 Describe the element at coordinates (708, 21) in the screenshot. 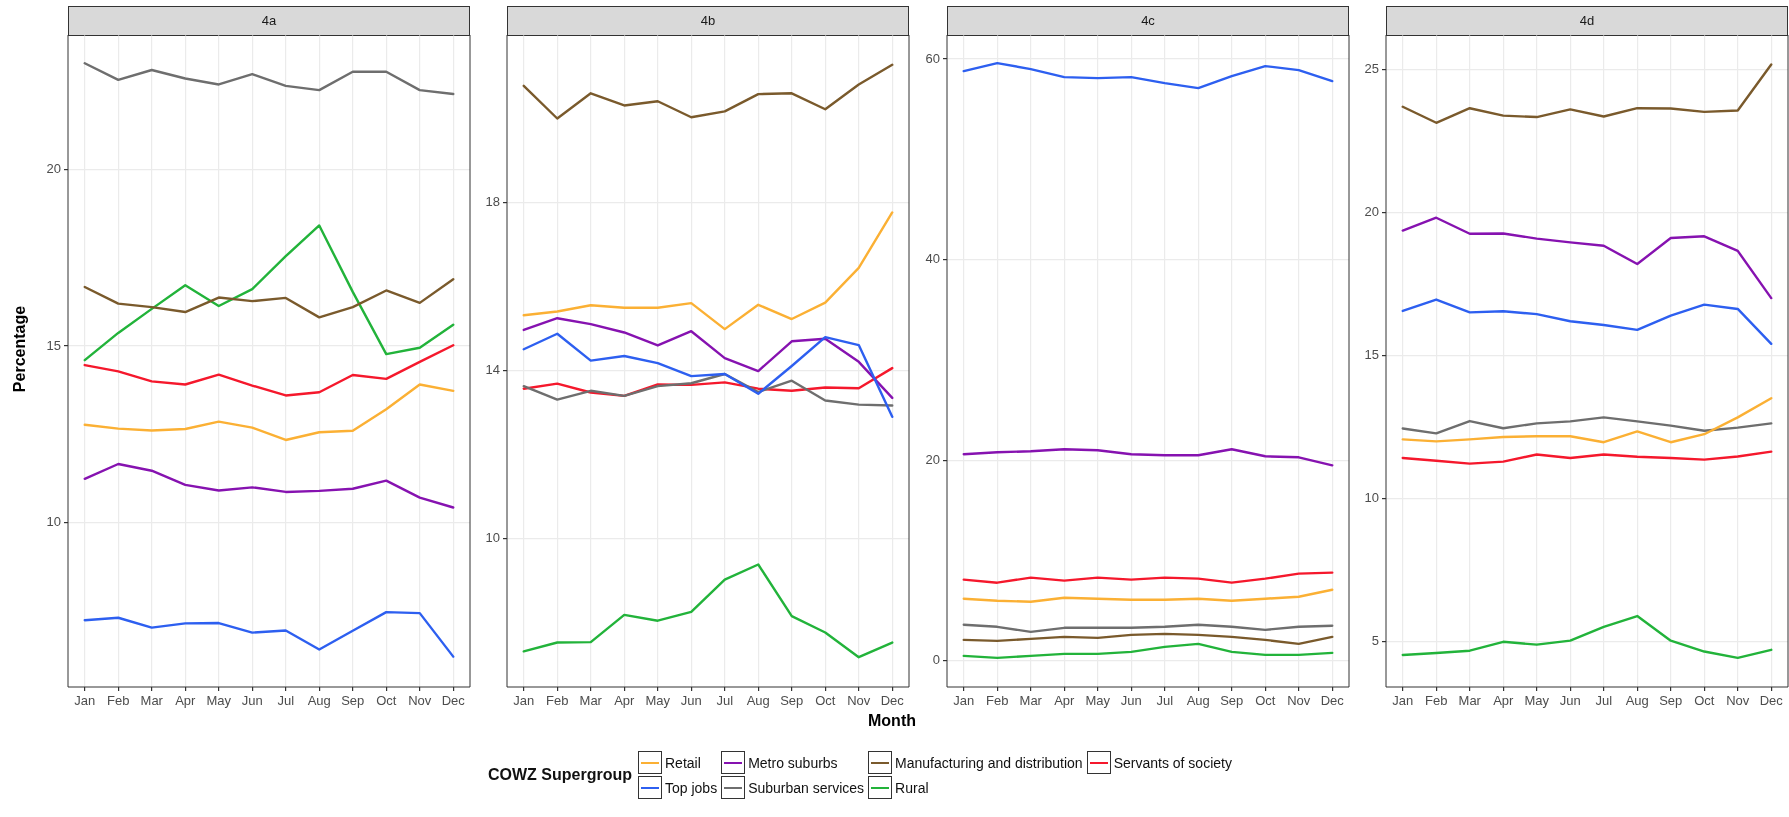

I see `chart-title: 4b` at that location.